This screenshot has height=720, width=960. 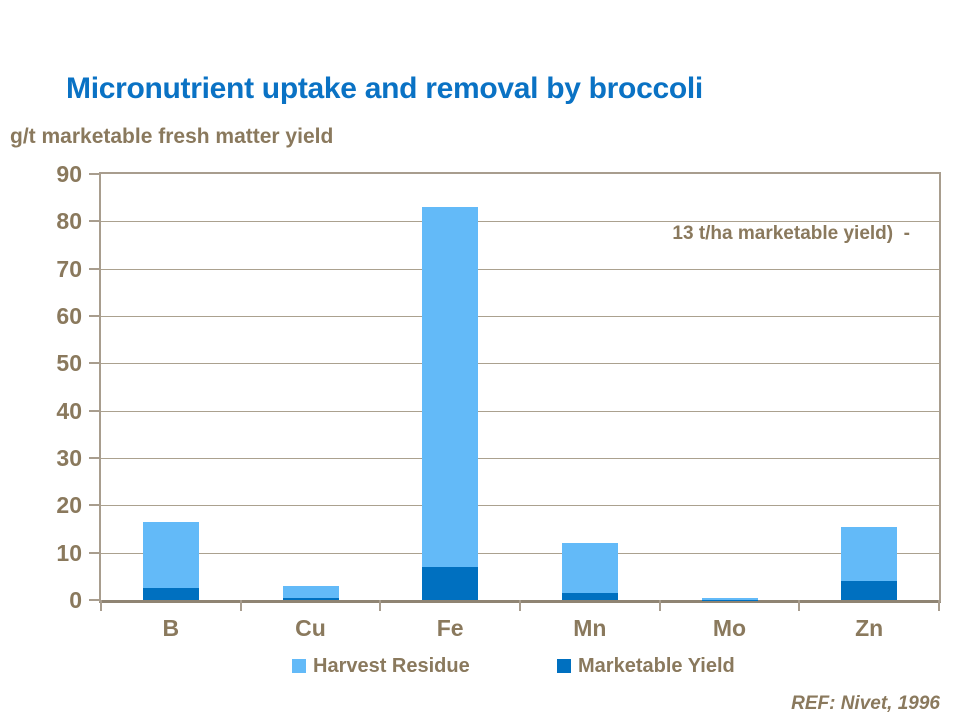 What do you see at coordinates (729, 598) in the screenshot?
I see `bar-Mo-harvest-residue` at bounding box center [729, 598].